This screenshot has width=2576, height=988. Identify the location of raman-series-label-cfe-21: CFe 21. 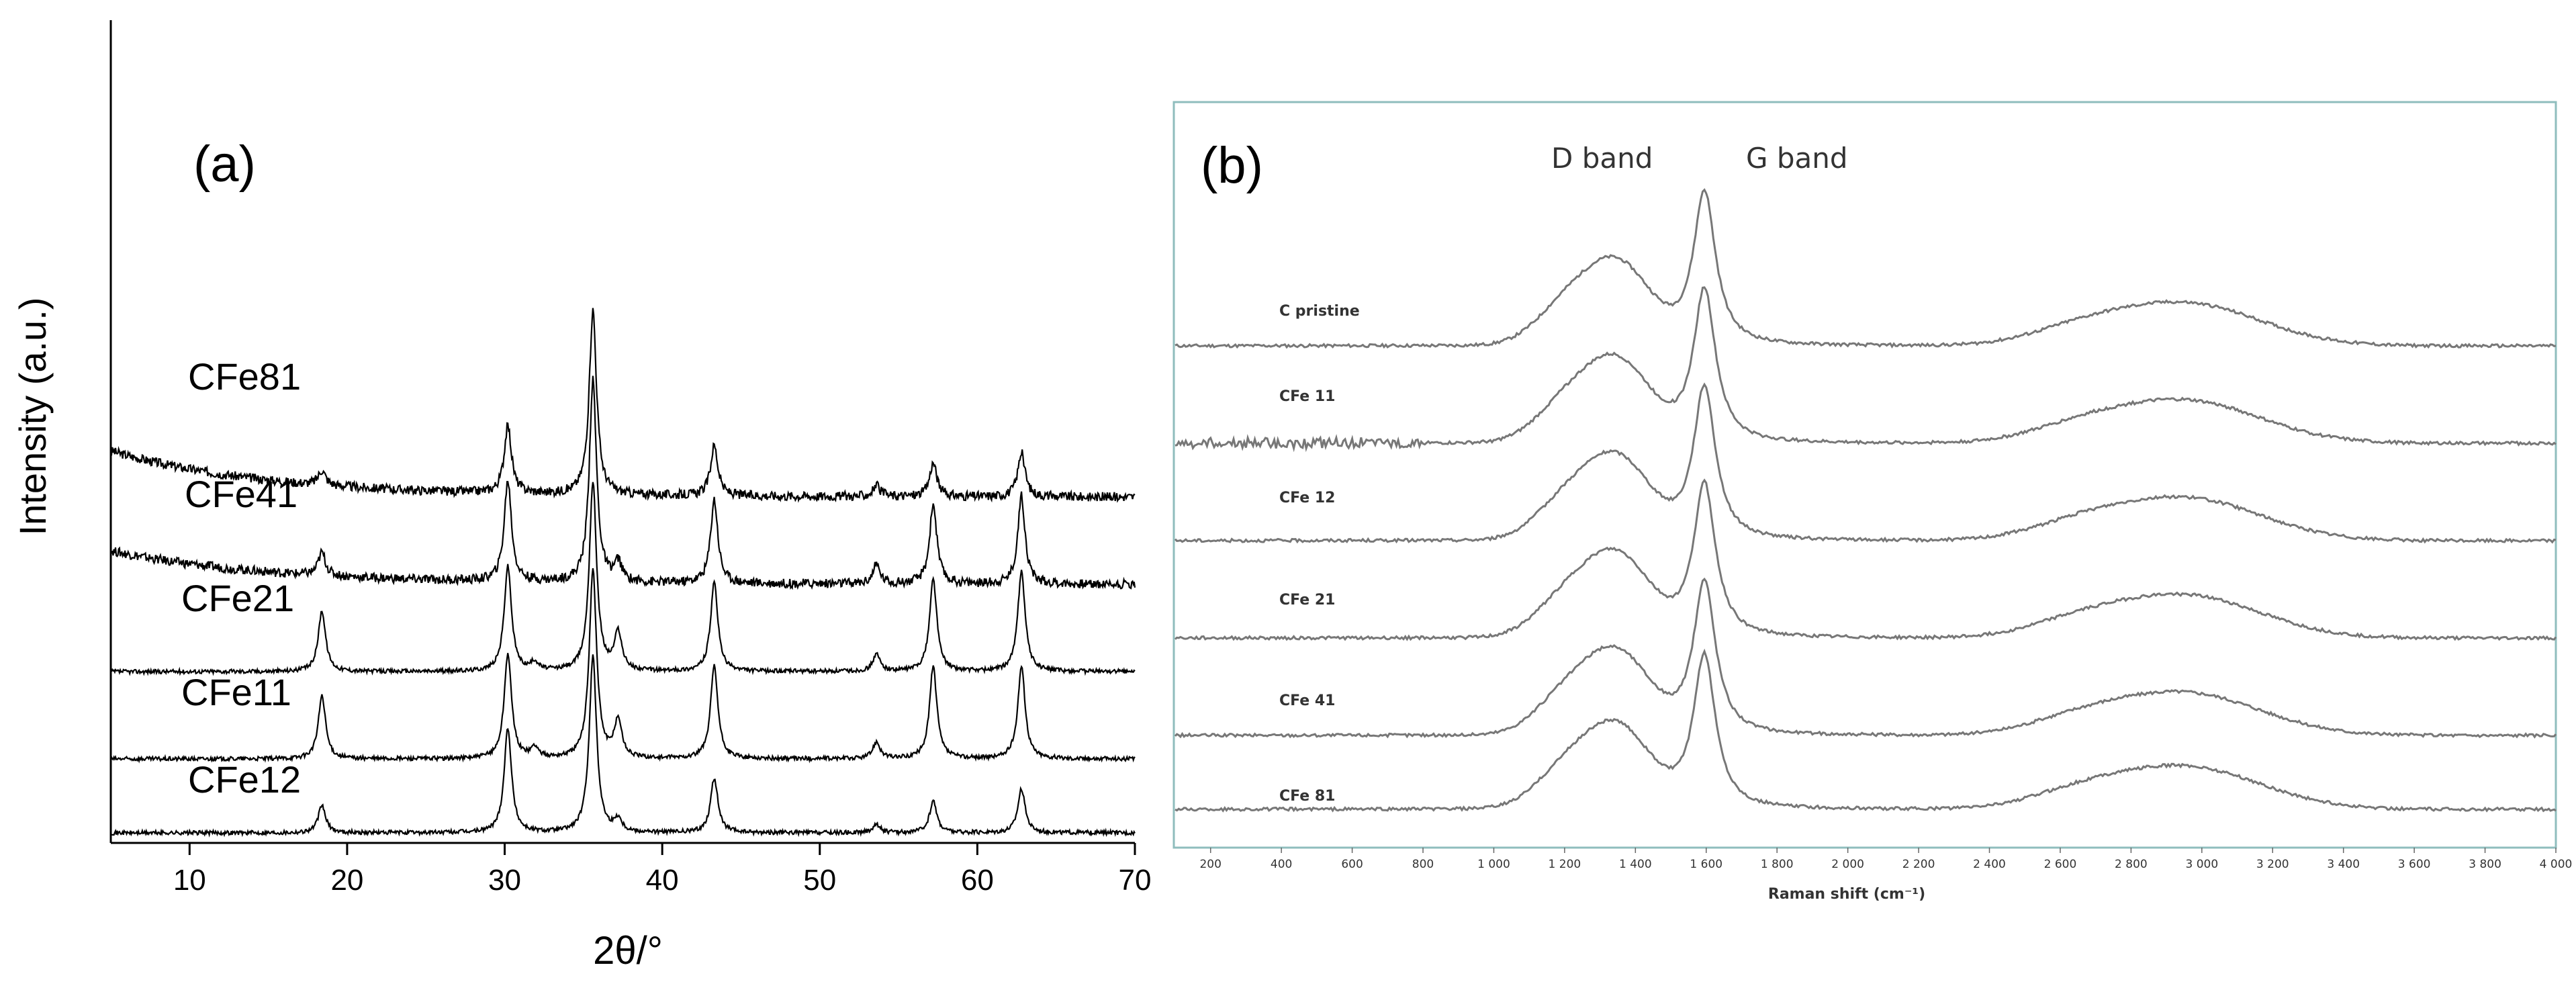
(1307, 600).